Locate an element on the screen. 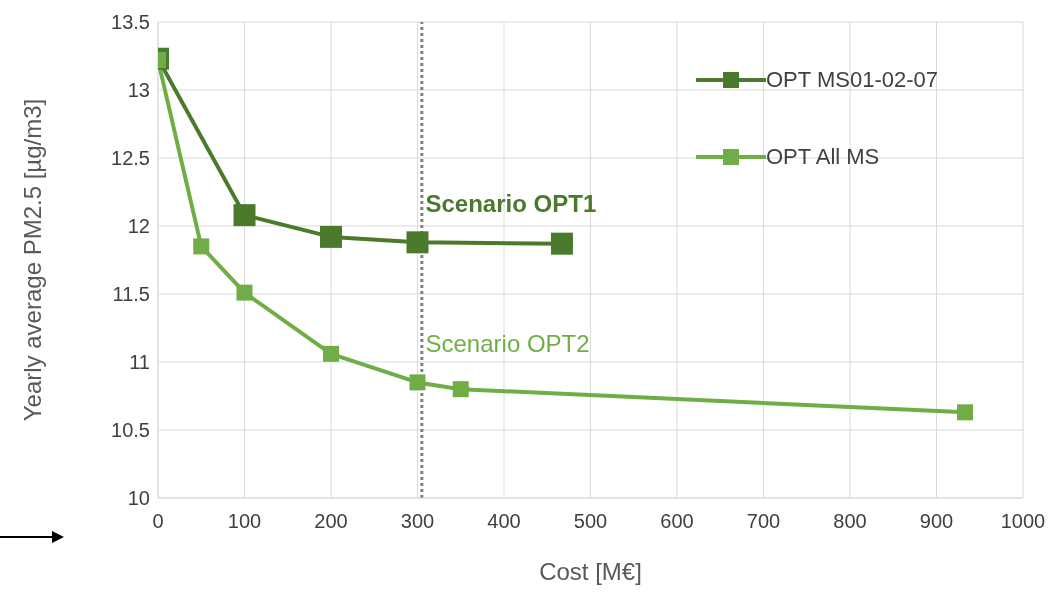  x-tick-label: 800 is located at coordinates (850, 521).